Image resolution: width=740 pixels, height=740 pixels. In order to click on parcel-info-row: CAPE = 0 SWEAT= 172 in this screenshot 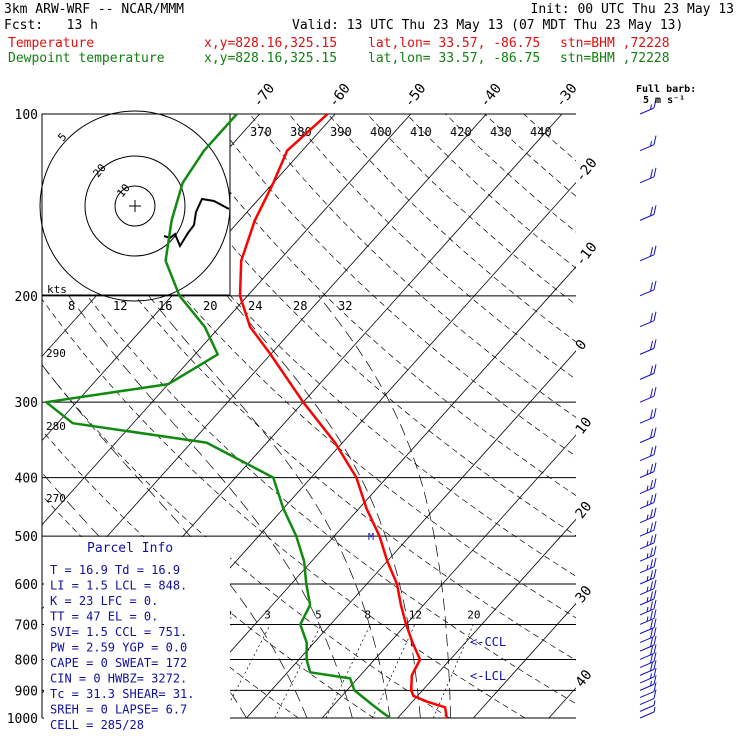, I will do `click(118, 663)`.